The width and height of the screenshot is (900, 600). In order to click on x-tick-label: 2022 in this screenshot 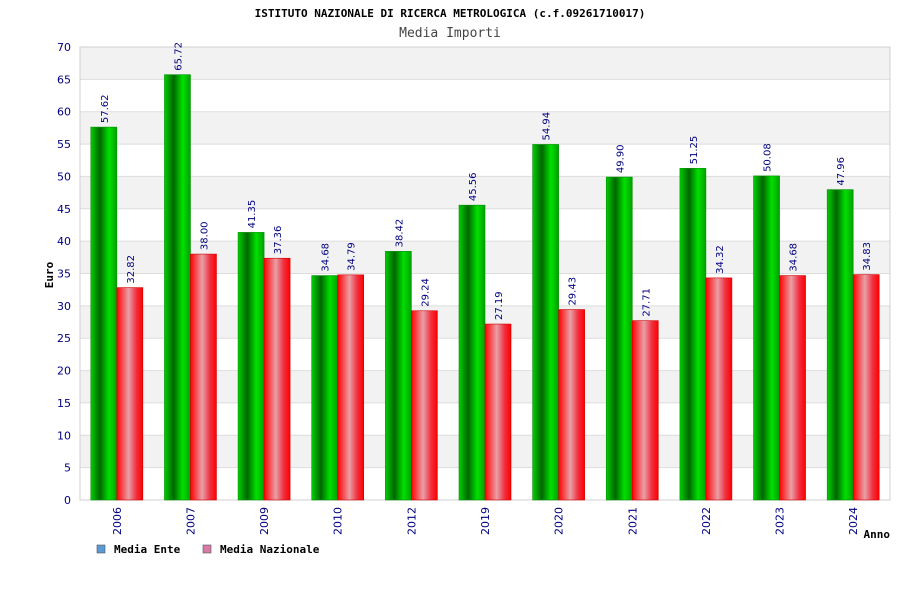, I will do `click(706, 521)`.